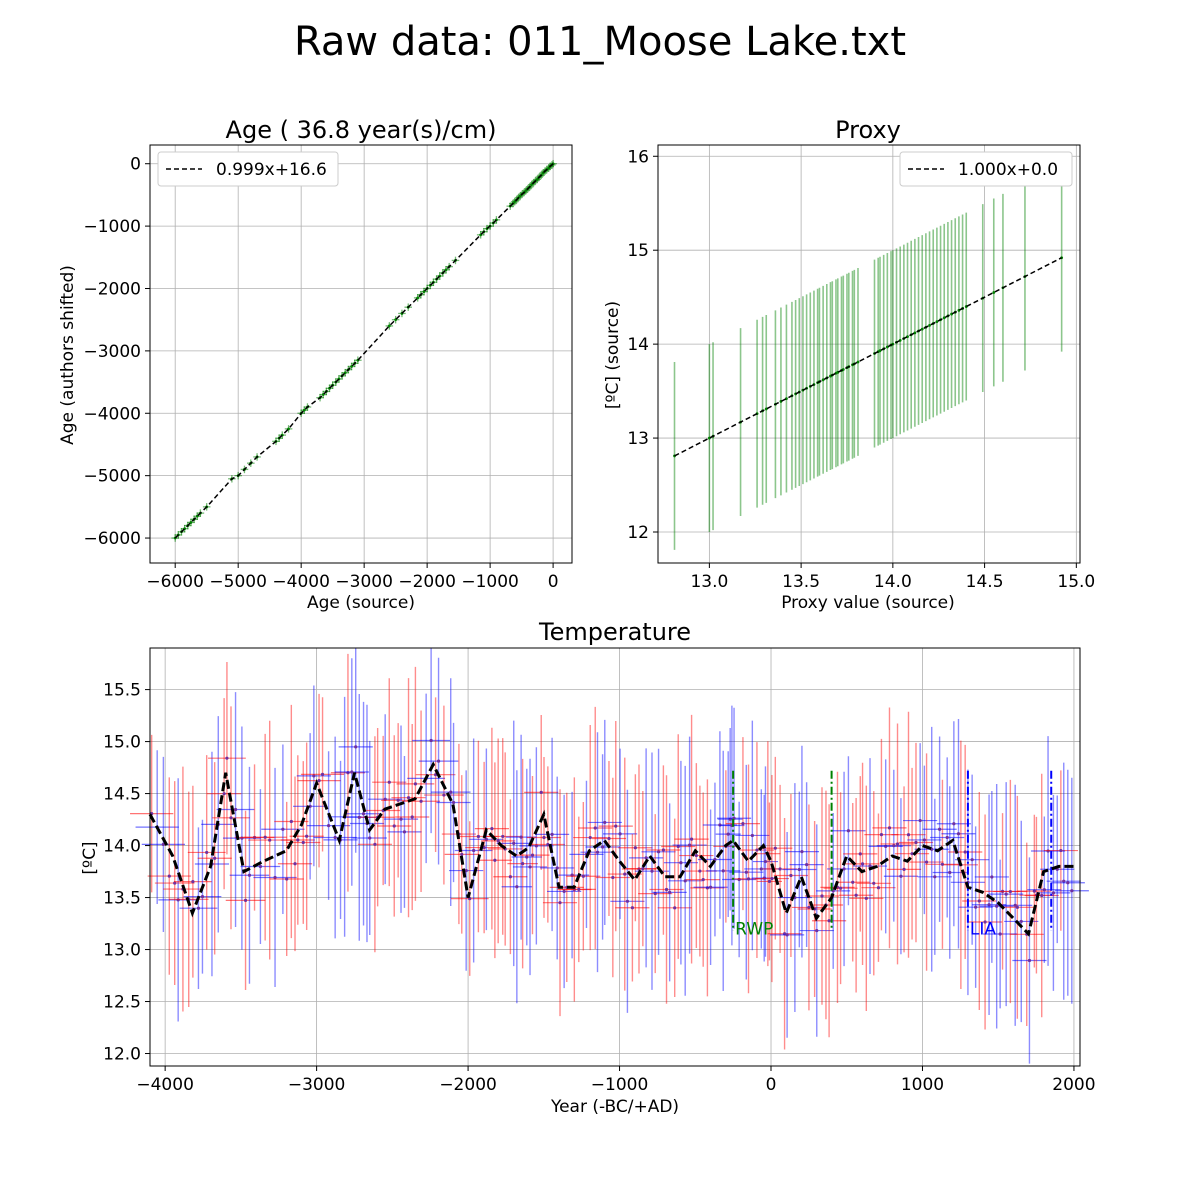 The width and height of the screenshot is (1200, 1200). Describe the element at coordinates (638, 439) in the screenshot. I see `proxy-y-tick-label-1: 13` at that location.